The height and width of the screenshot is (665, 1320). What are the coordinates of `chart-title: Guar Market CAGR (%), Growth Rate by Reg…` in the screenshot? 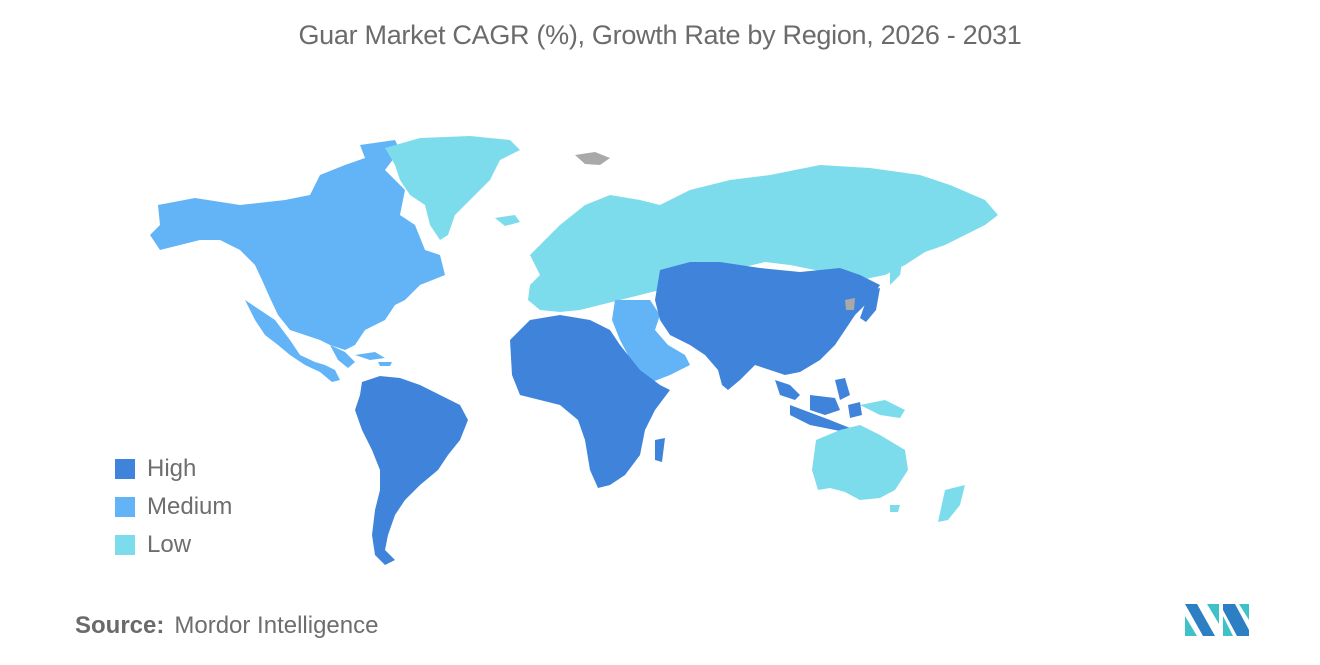 It's located at (660, 35).